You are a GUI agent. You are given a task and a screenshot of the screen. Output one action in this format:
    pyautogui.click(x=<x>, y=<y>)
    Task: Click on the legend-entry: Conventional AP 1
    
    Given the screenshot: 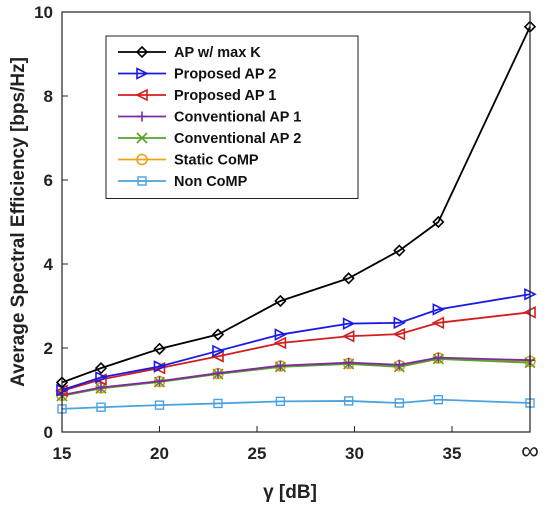 What is the action you would take?
    pyautogui.click(x=209, y=118)
    